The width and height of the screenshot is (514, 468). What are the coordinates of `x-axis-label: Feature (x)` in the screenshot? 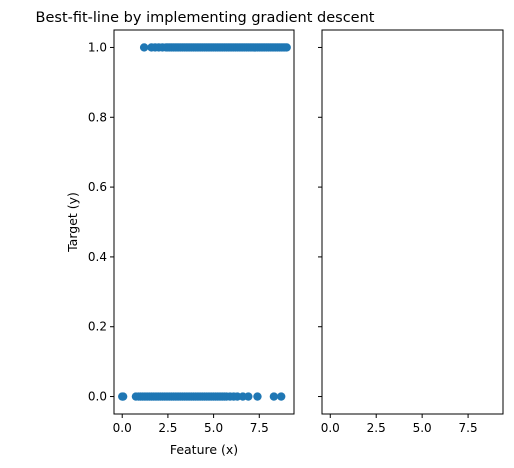 It's located at (204, 449).